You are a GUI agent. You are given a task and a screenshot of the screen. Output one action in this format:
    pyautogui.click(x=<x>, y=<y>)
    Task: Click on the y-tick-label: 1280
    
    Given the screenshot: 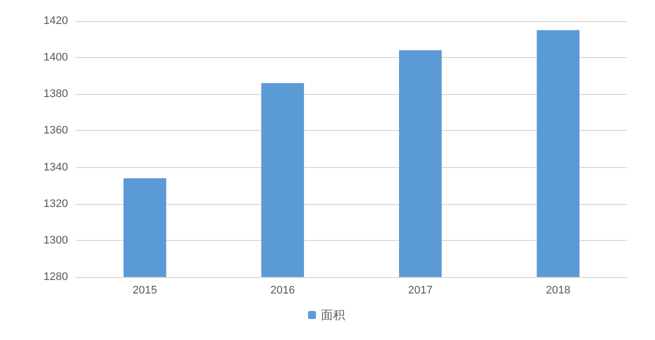 What is the action you would take?
    pyautogui.click(x=56, y=277)
    